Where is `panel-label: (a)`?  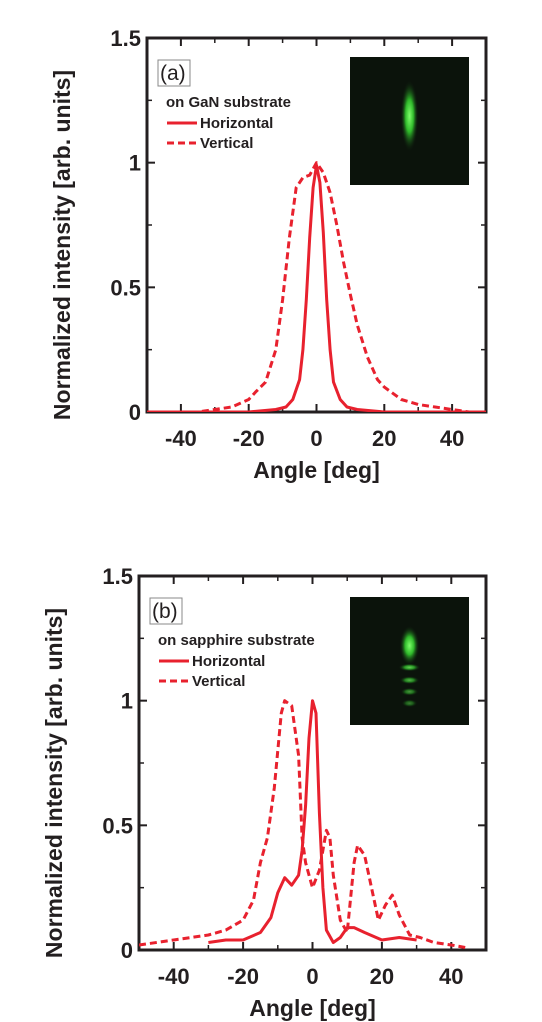 panel-label: (a) is located at coordinates (173, 73).